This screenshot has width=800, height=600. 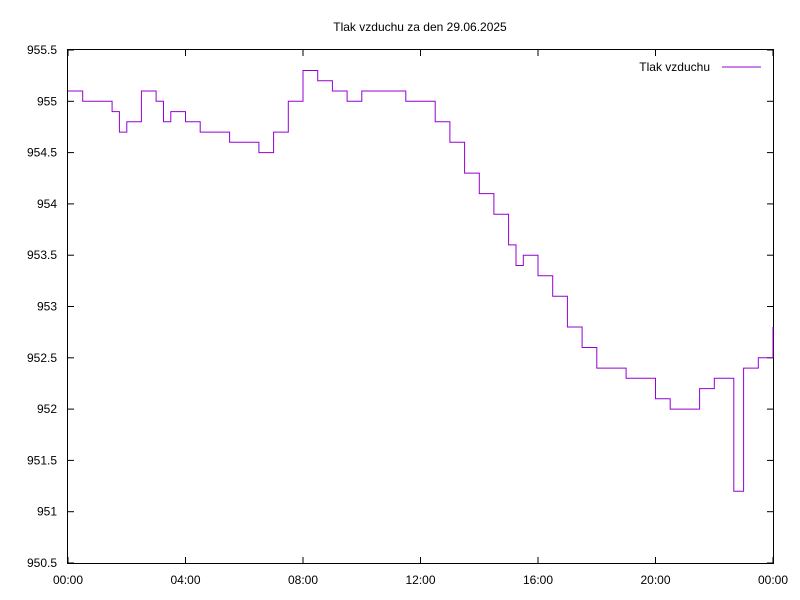 I want to click on y-tick-label: 955, so click(x=47, y=101).